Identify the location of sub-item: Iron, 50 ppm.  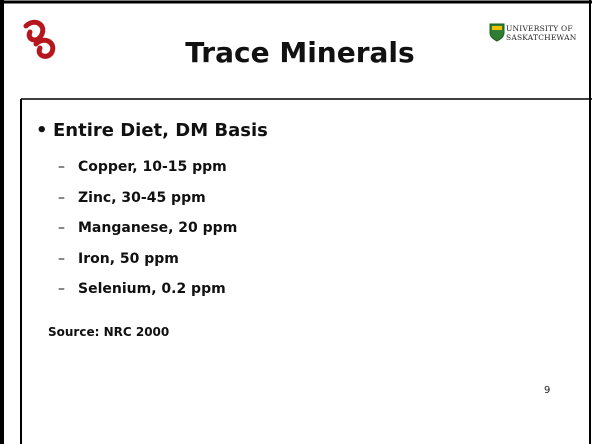
(147, 264).